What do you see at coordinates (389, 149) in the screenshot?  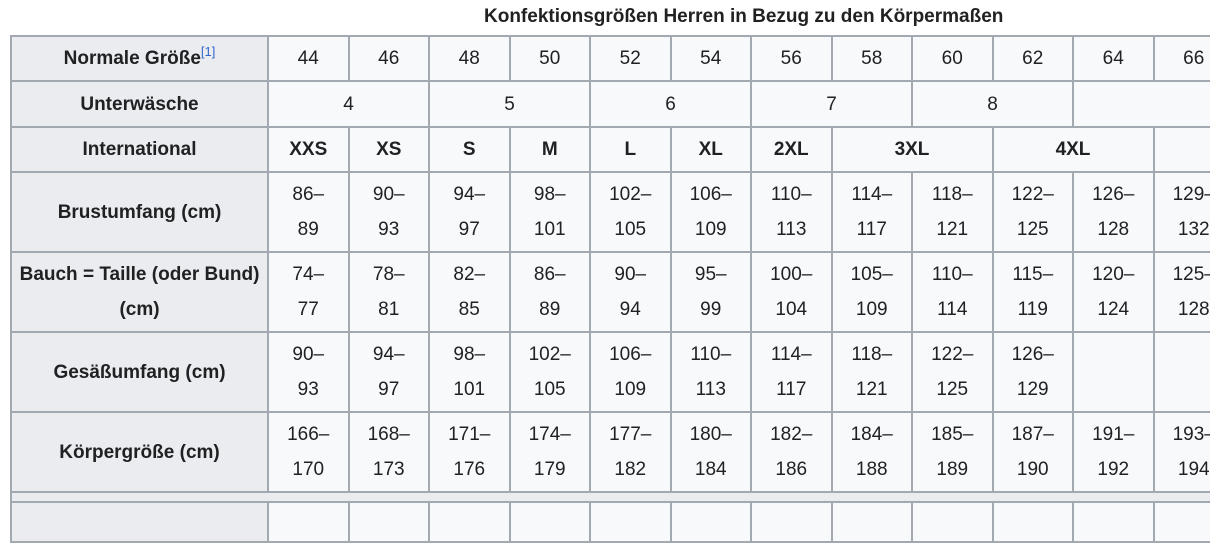 I see `table-cell: XS` at bounding box center [389, 149].